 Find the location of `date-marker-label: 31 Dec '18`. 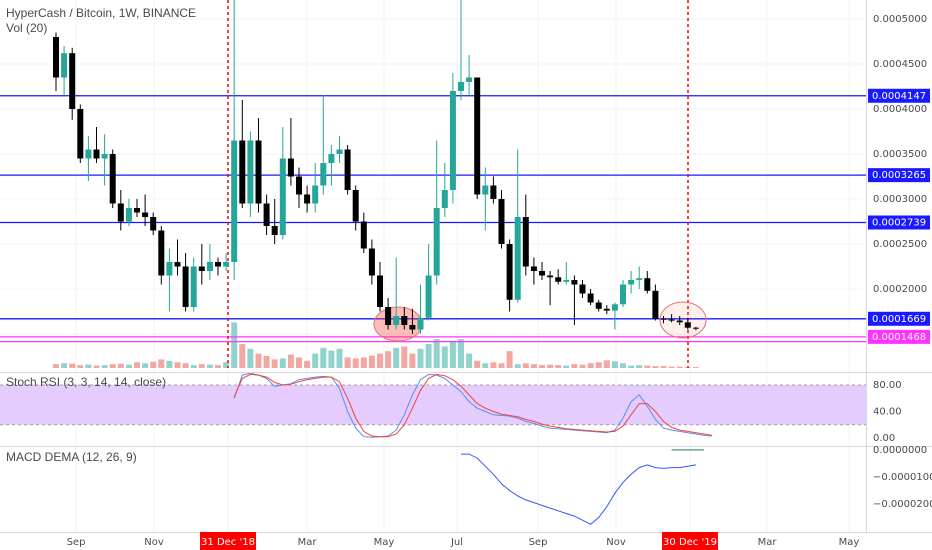

date-marker-label: 31 Dec '18 is located at coordinates (228, 542).